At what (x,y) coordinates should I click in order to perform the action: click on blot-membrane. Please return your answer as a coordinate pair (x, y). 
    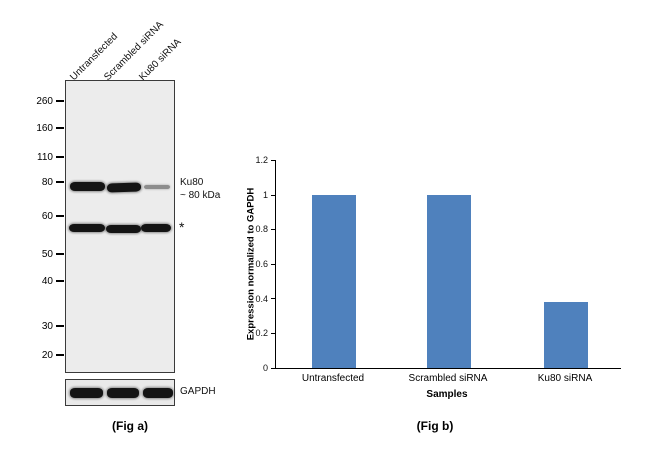
    Looking at the image, I should click on (120, 226).